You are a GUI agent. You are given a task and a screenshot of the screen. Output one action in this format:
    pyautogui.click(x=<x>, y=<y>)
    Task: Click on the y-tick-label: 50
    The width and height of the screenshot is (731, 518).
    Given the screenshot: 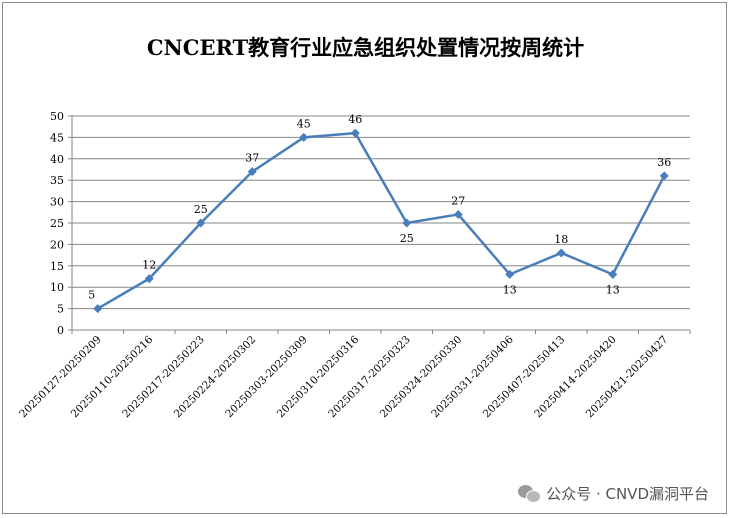 What is the action you would take?
    pyautogui.click(x=57, y=116)
    